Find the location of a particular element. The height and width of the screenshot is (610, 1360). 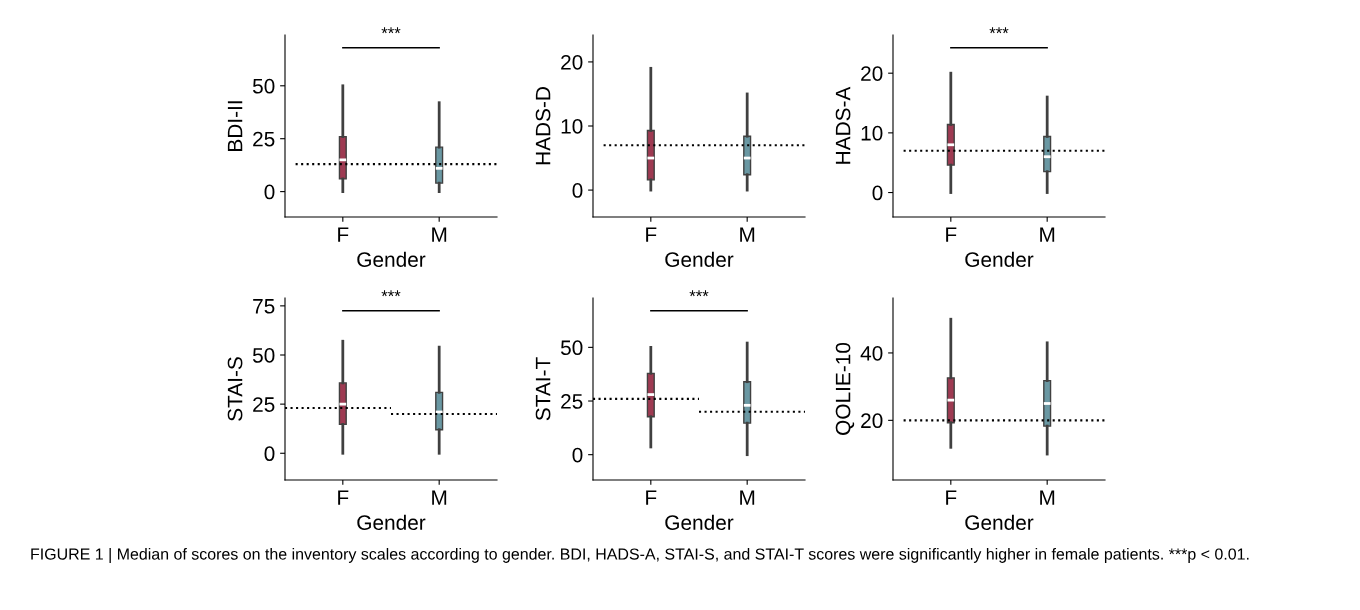

y-axis-title: HADS-D is located at coordinates (543, 126).